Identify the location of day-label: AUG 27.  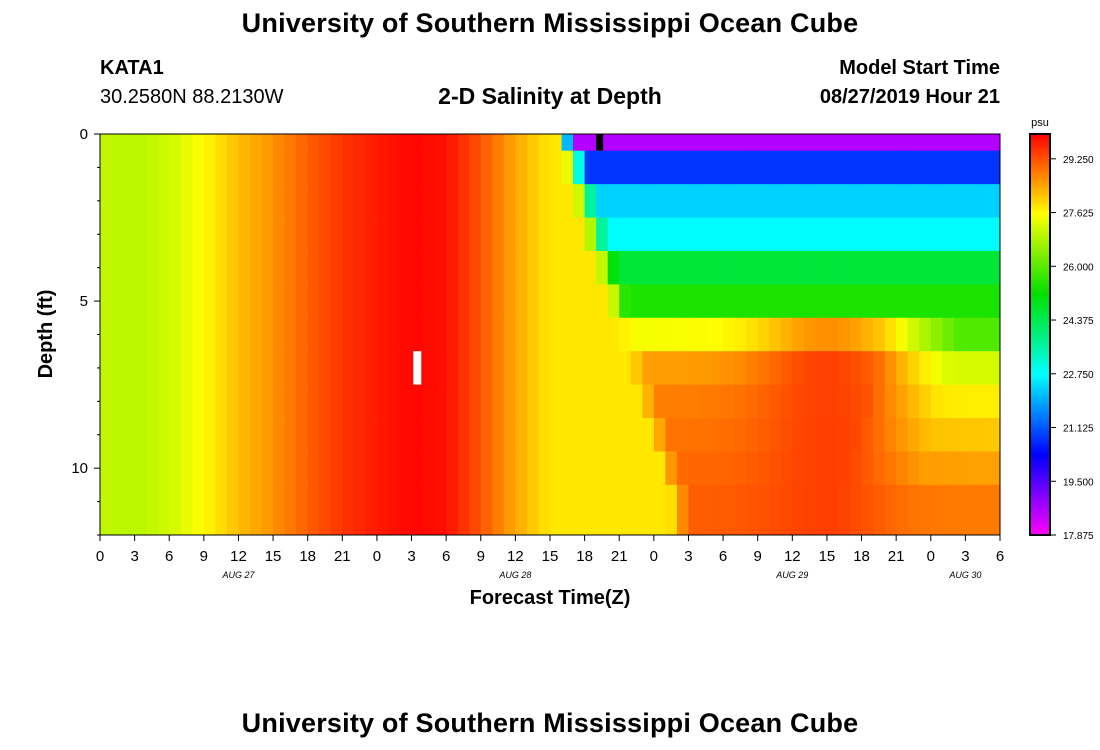
(238, 575).